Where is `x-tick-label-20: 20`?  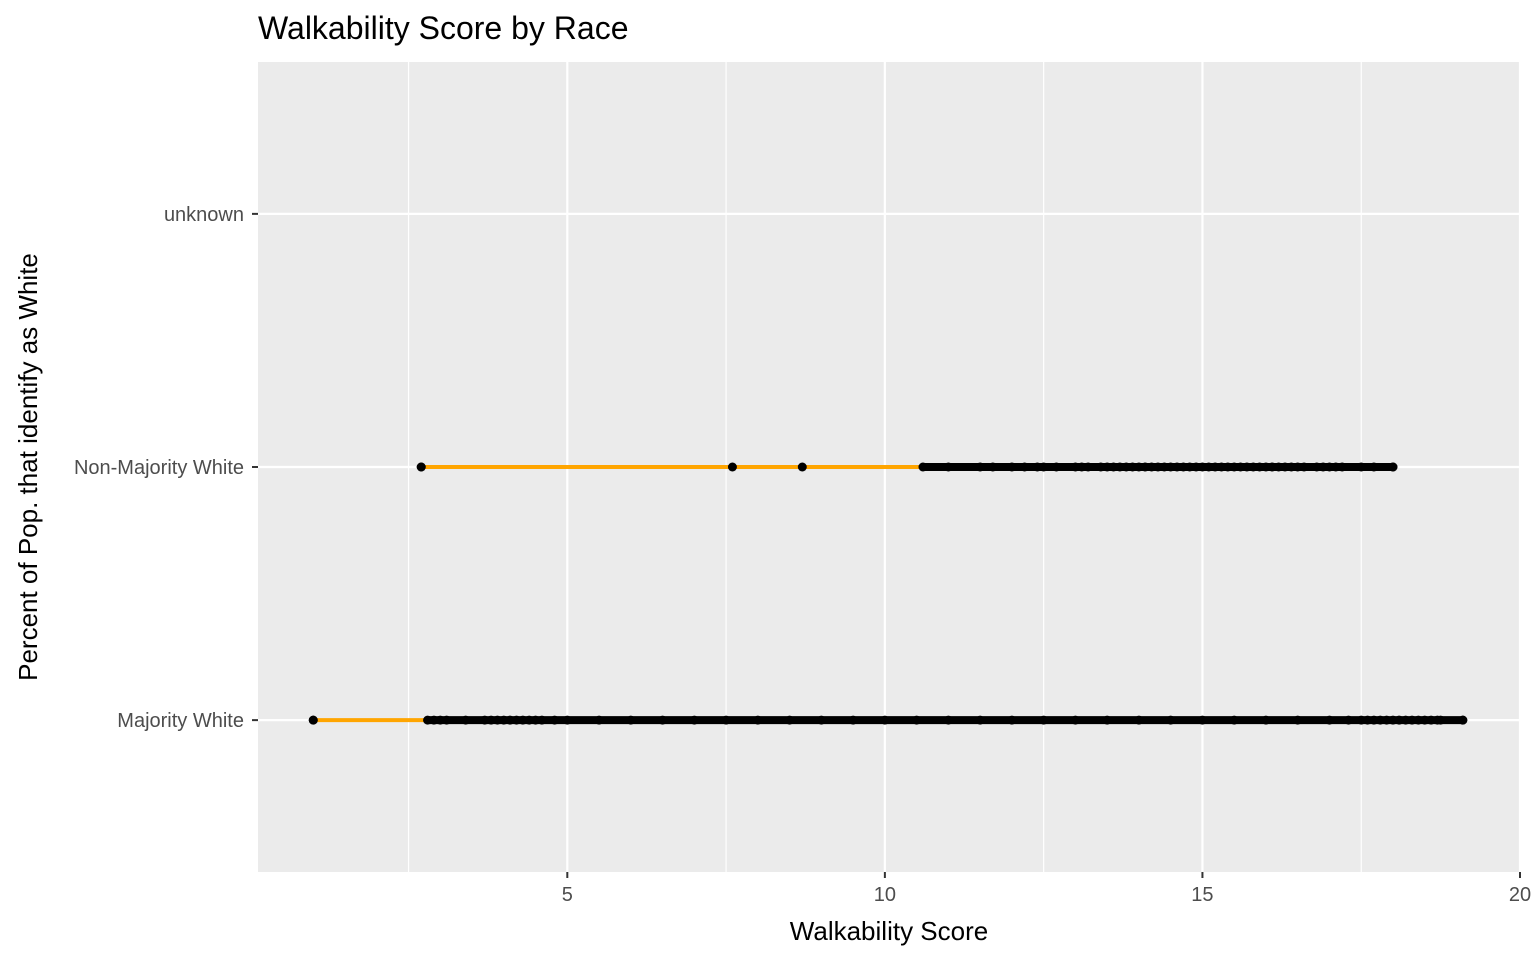
x-tick-label-20: 20 is located at coordinates (1520, 895).